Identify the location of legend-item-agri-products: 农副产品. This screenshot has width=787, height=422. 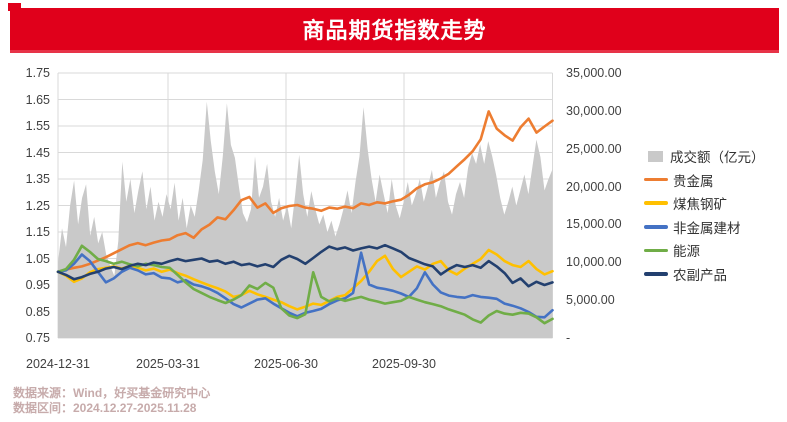
(685, 274).